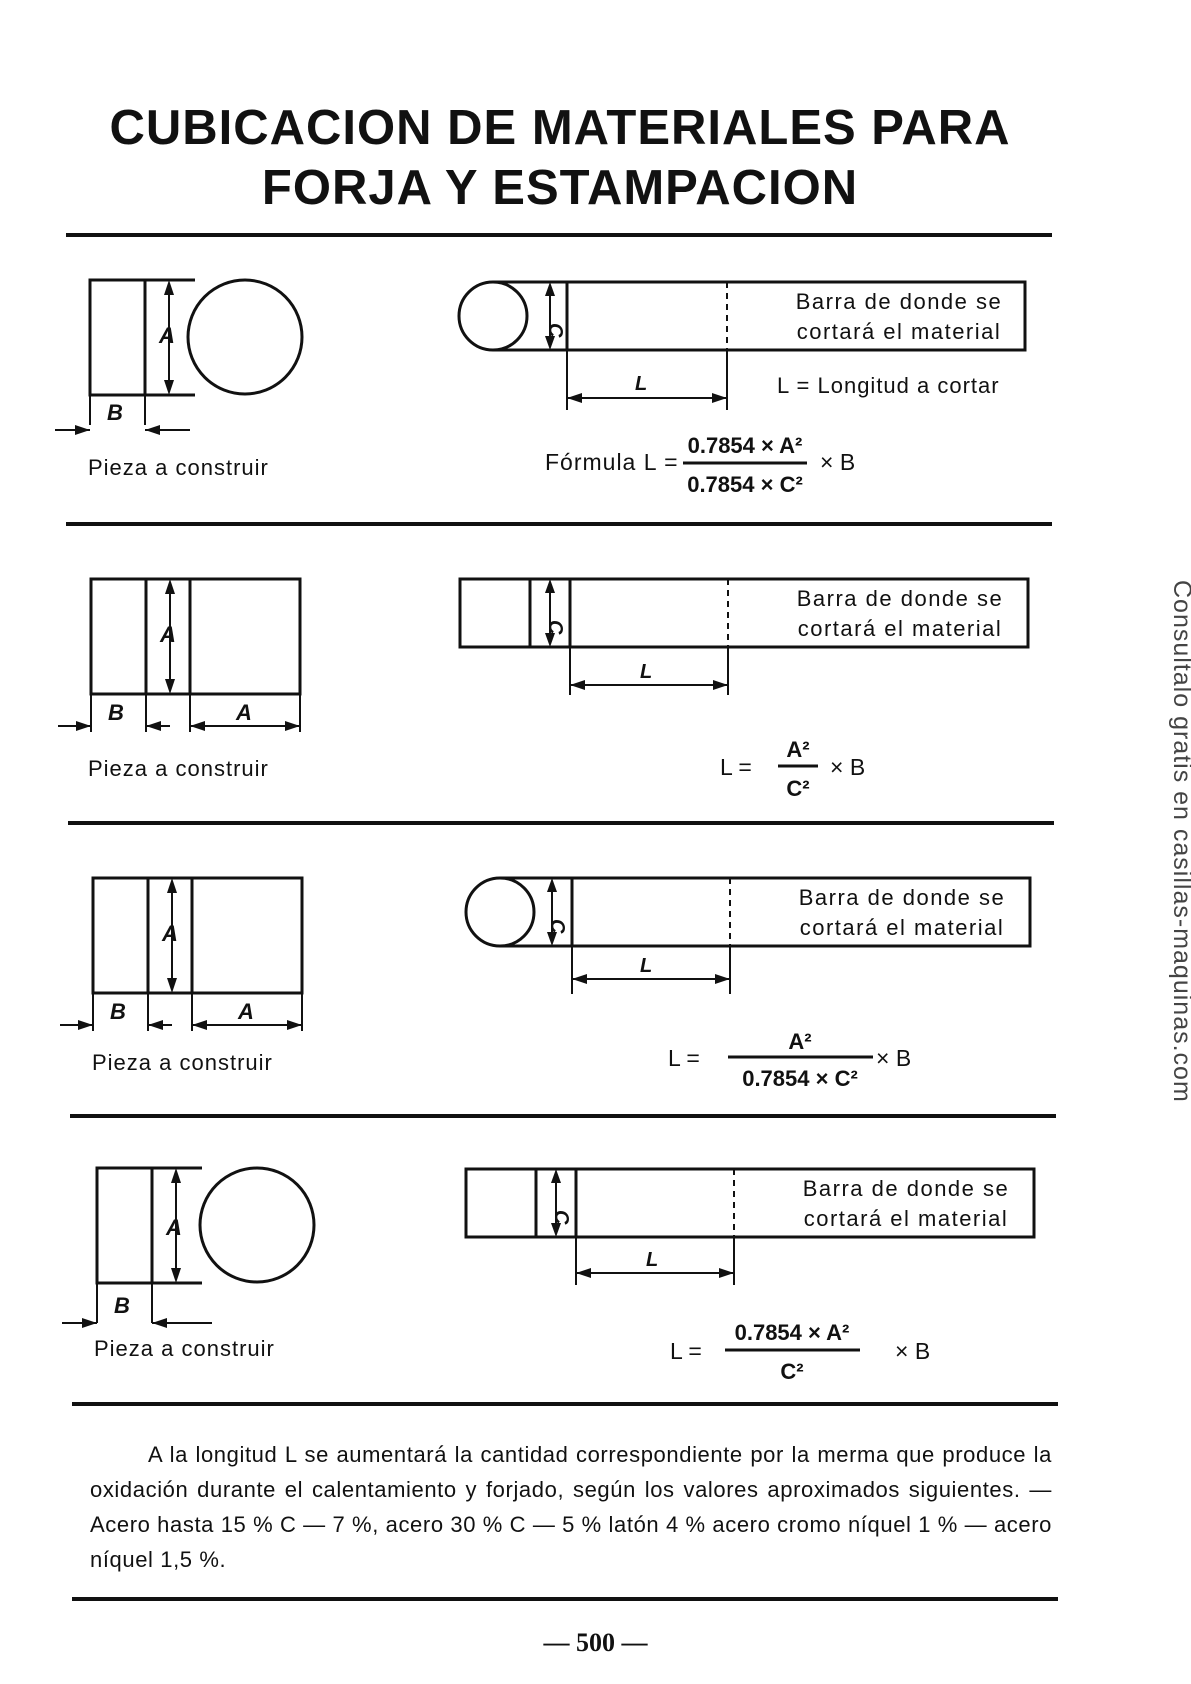 This screenshot has width=1191, height=1684. What do you see at coordinates (888, 385) in the screenshot?
I see `l-definition: L = Longitud a cortar` at bounding box center [888, 385].